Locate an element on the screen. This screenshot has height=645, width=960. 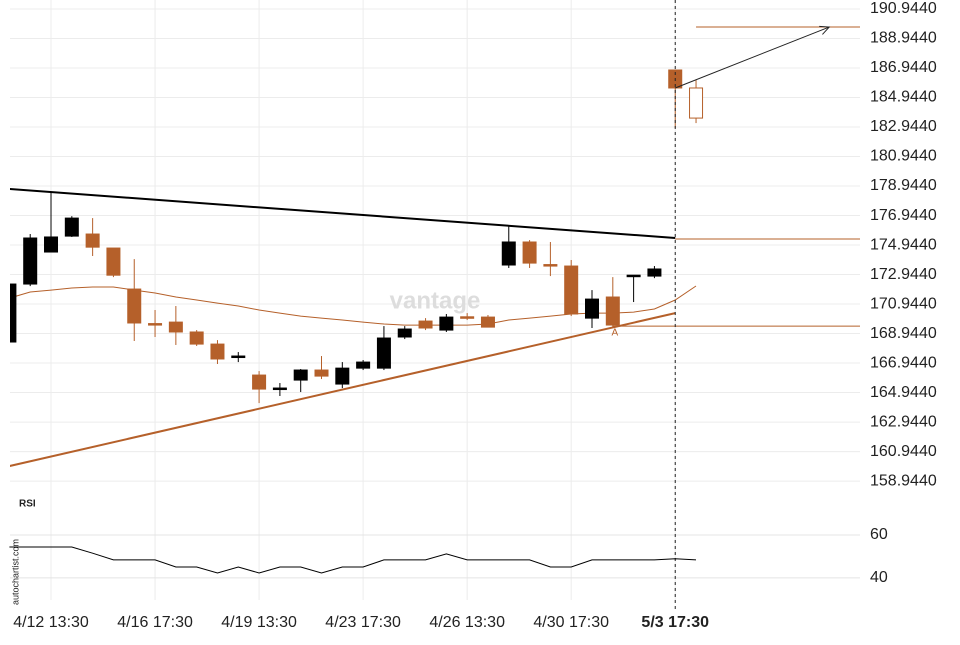
x-tick-label: 4/23 17:30 is located at coordinates (363, 622).